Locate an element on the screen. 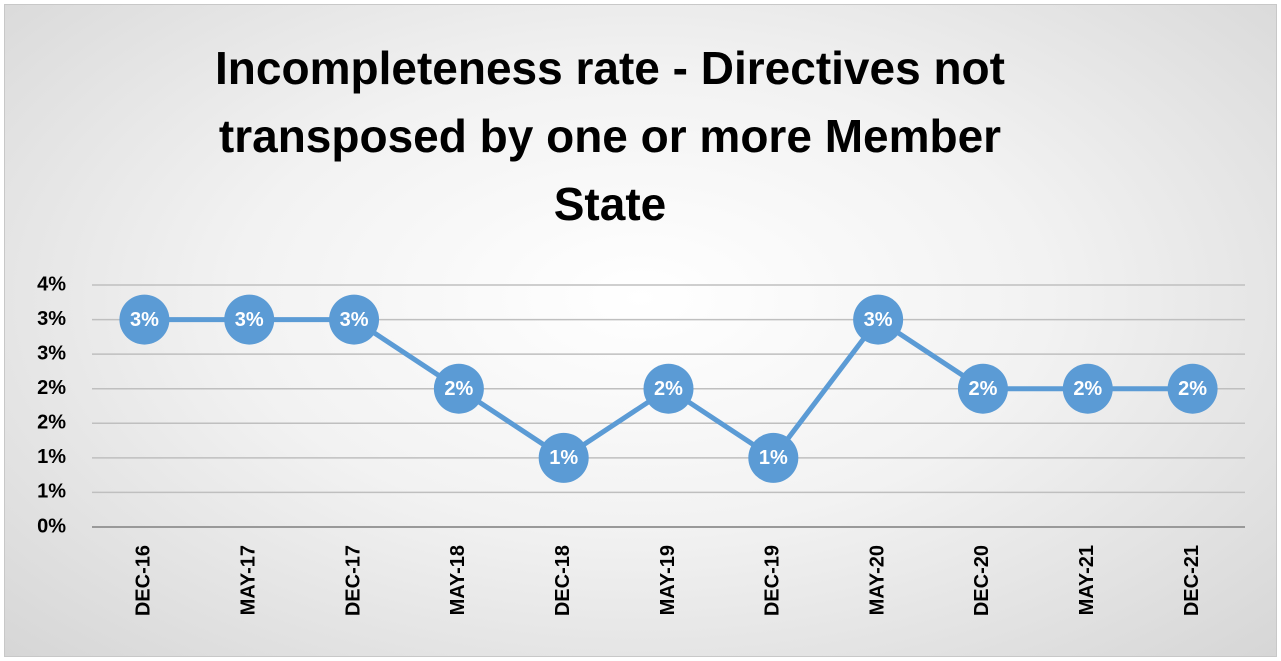 The image size is (1281, 661). x-tick-label: MAY-20 is located at coordinates (877, 580).